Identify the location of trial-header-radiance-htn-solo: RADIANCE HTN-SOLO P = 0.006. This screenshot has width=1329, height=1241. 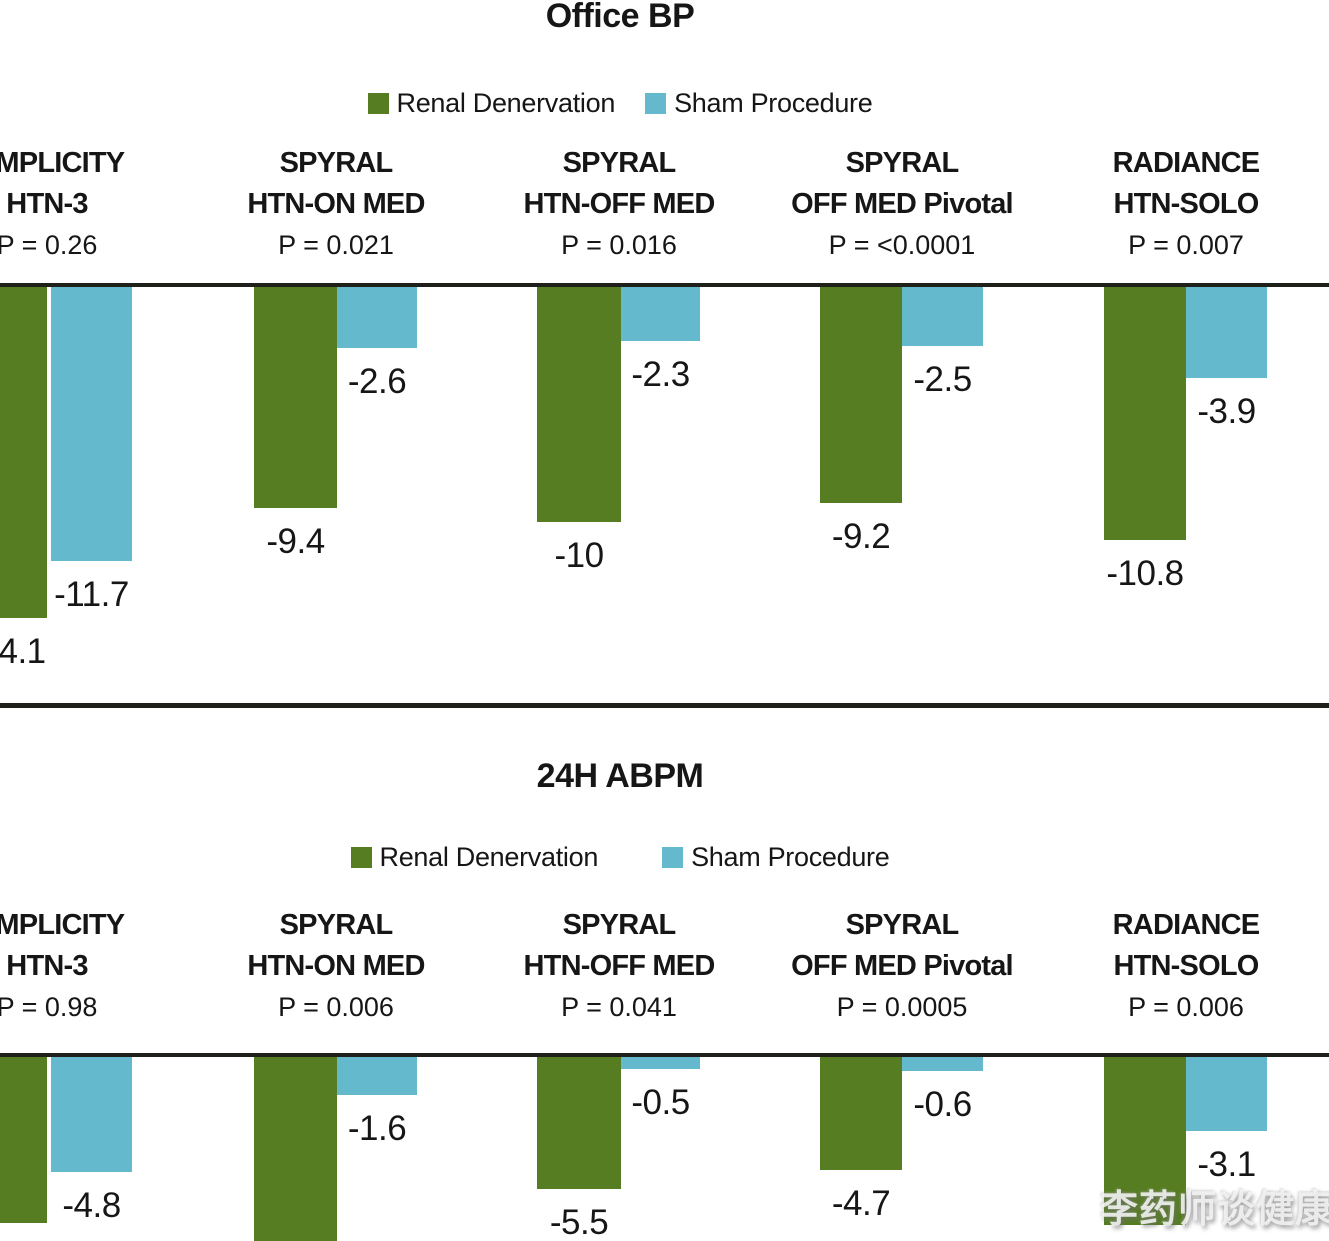
(1182, 966).